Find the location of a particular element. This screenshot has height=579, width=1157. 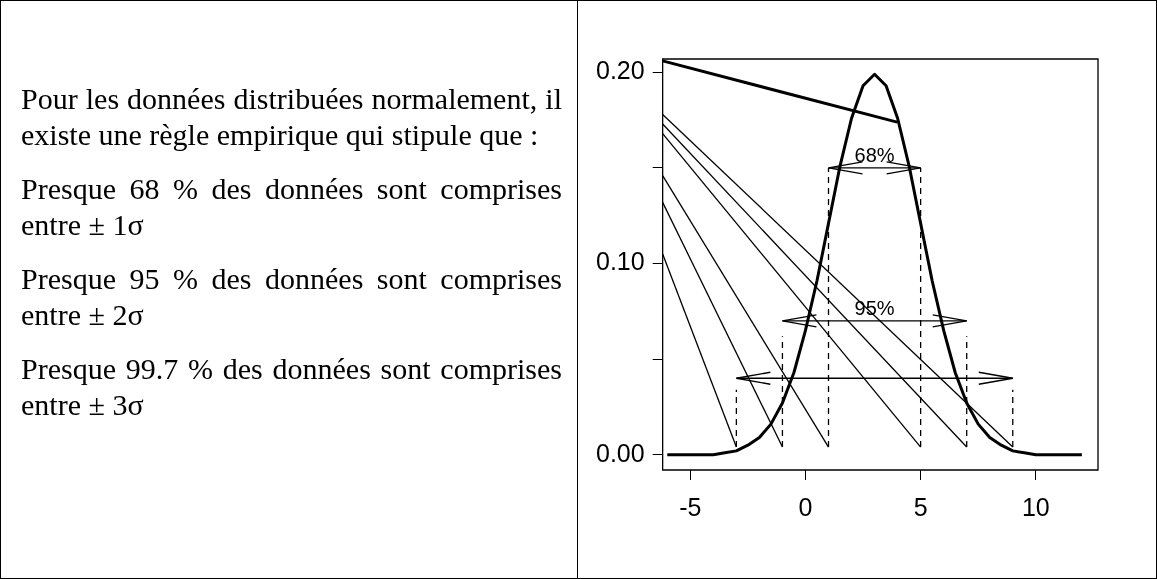

text: Presque 68 % des données sont comprises entre ± 1σ is located at coordinates (291, 207).